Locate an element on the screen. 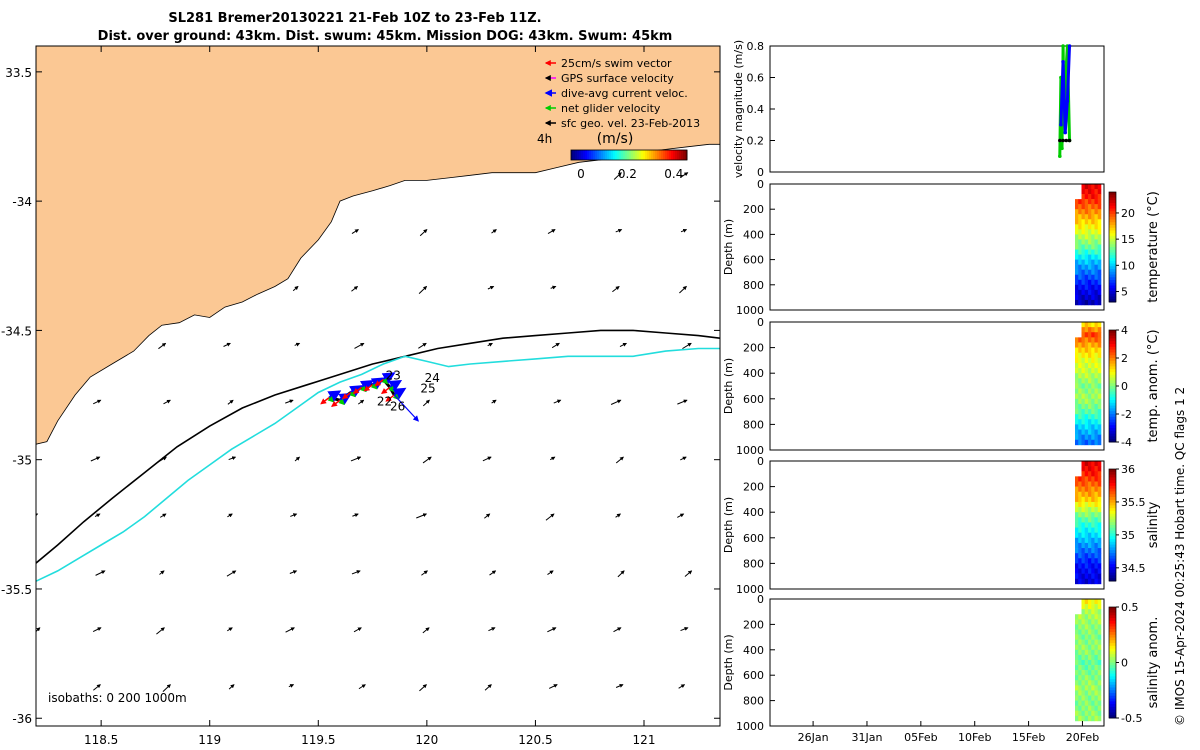 The height and width of the screenshot is (750, 1200). map-ytick-label: -35 is located at coordinates (22, 461).